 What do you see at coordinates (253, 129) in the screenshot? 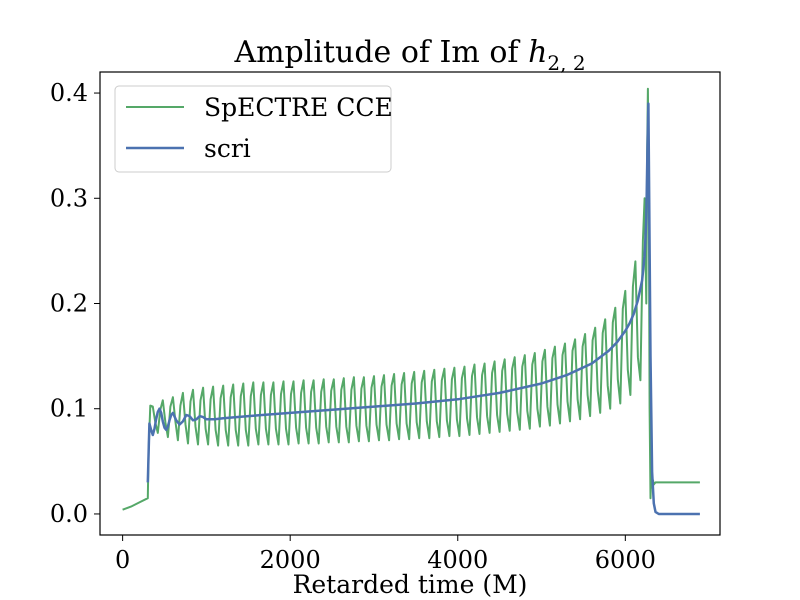
I see `legend: SpECTRE CCE scri` at bounding box center [253, 129].